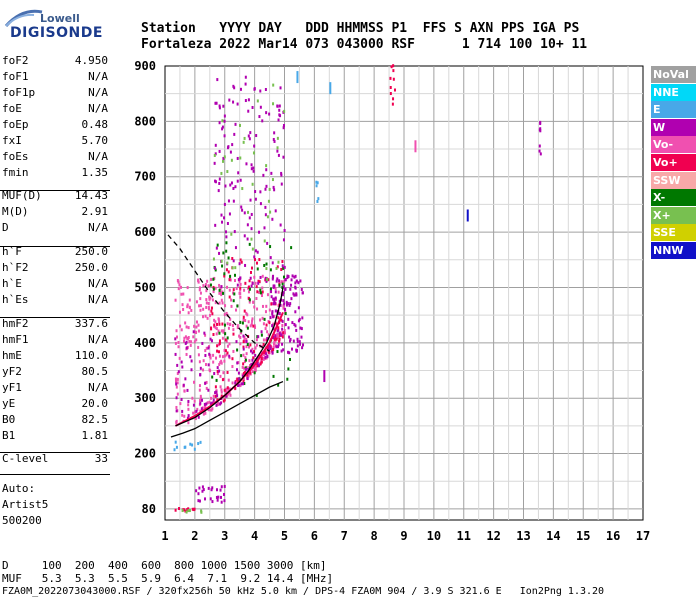 The height and width of the screenshot is (600, 700). Describe the element at coordinates (218, 293) in the screenshot. I see `dashed-line` at that location.